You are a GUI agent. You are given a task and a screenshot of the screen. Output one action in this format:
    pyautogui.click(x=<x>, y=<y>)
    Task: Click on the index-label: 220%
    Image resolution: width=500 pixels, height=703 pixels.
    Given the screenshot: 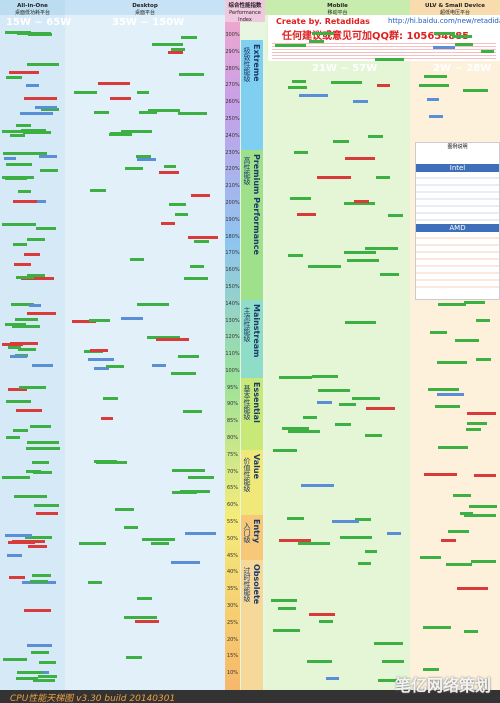 What is the action you would take?
    pyautogui.click(x=232, y=169)
    